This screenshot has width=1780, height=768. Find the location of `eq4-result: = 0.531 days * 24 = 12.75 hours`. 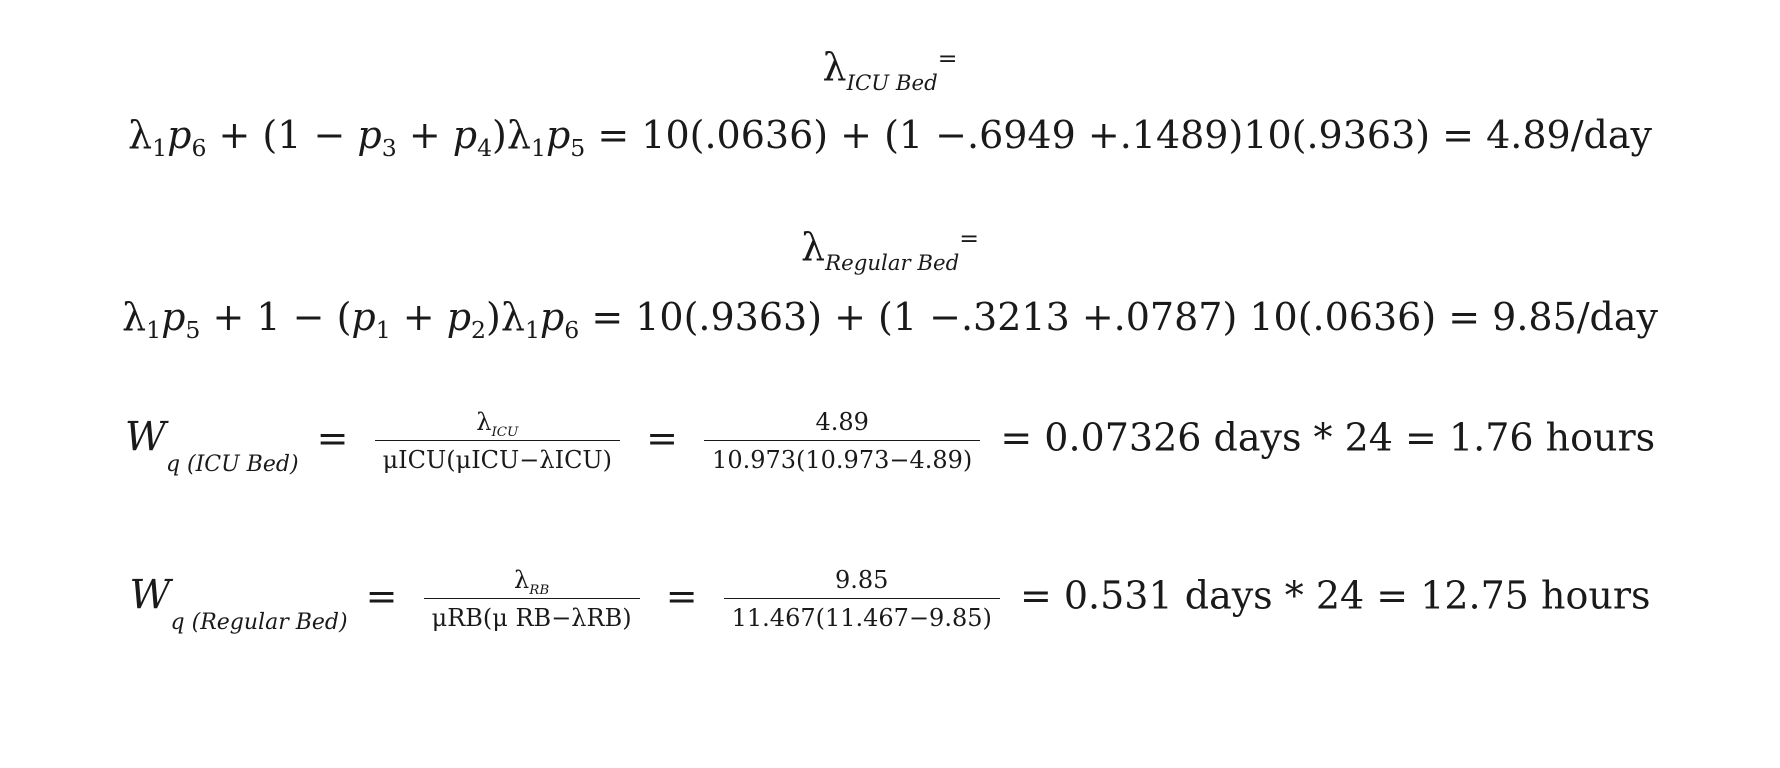

eq4-result: = 0.531 days * 24 = 12.75 hours is located at coordinates (1335, 595).